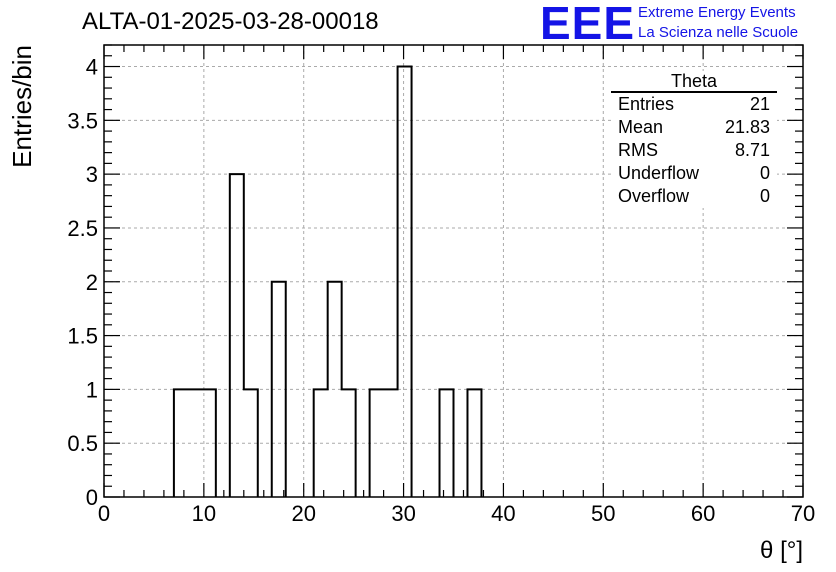  Describe the element at coordinates (82, 443) in the screenshot. I see `y-tick-label: 0.5` at that location.